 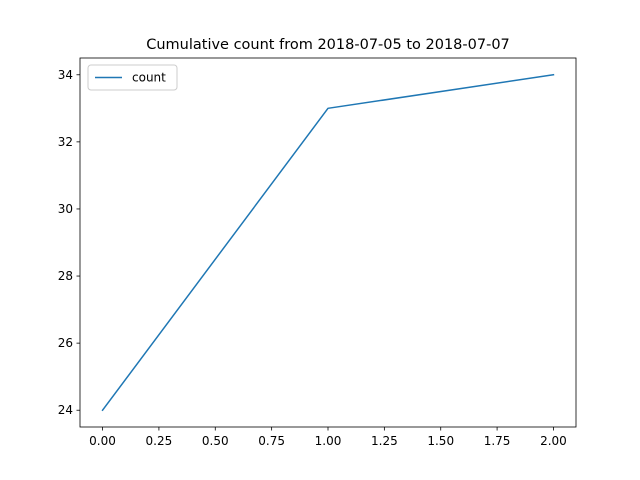 I want to click on legend-label-count: count, so click(x=149, y=78).